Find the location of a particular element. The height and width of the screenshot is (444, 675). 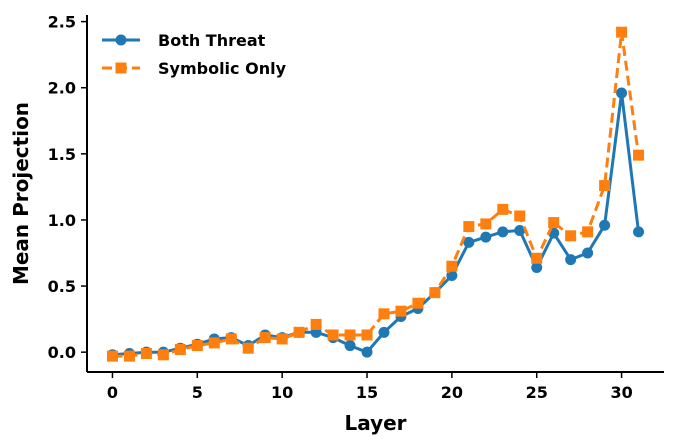

y-tick-label: 2.5 is located at coordinates (62, 22).